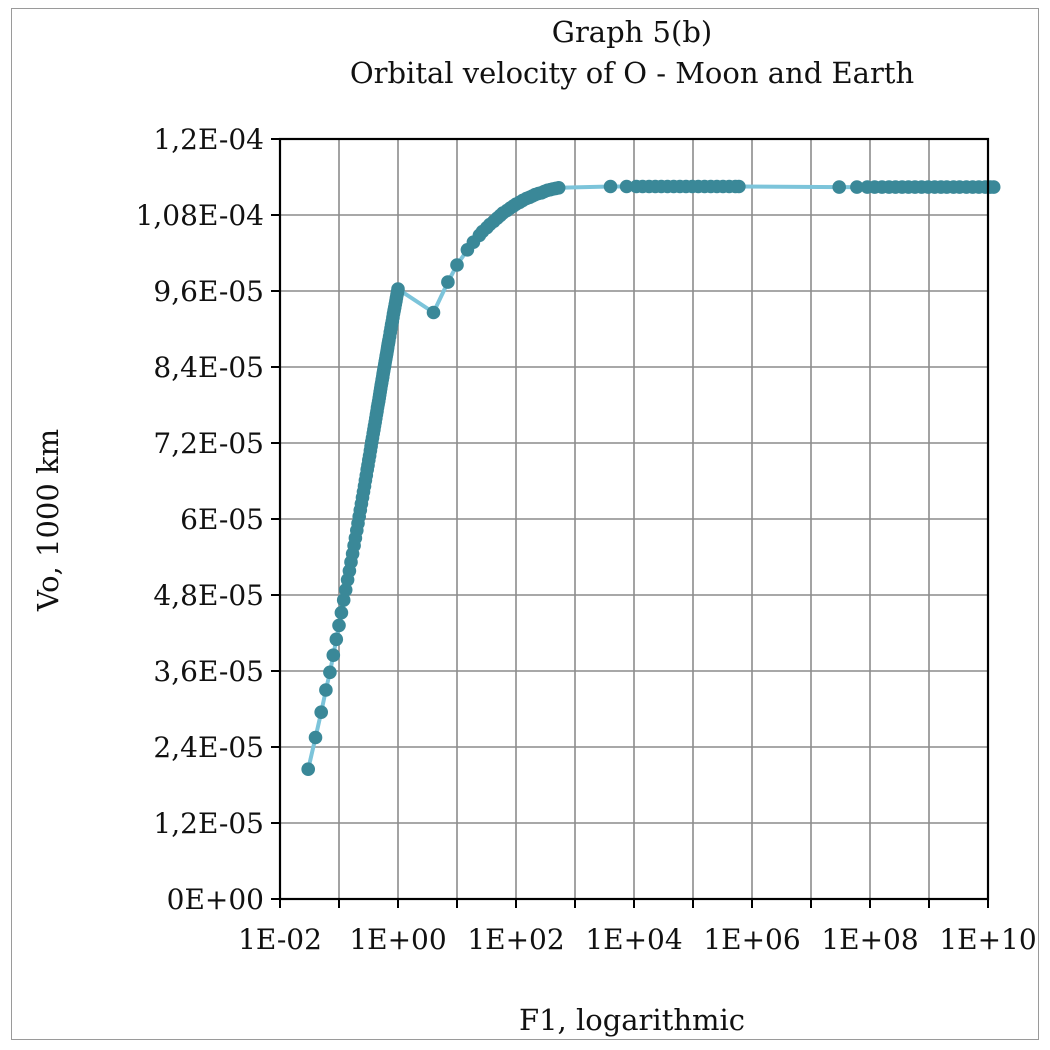 The height and width of the screenshot is (1050, 1050). I want to click on y-axis-label: Vo, 1000 km, so click(48, 520).